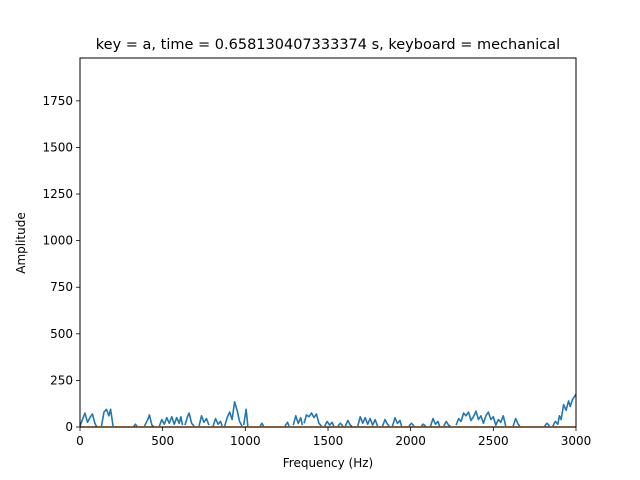  Describe the element at coordinates (328, 441) in the screenshot. I see `x-tick-label-3: 1500` at that location.